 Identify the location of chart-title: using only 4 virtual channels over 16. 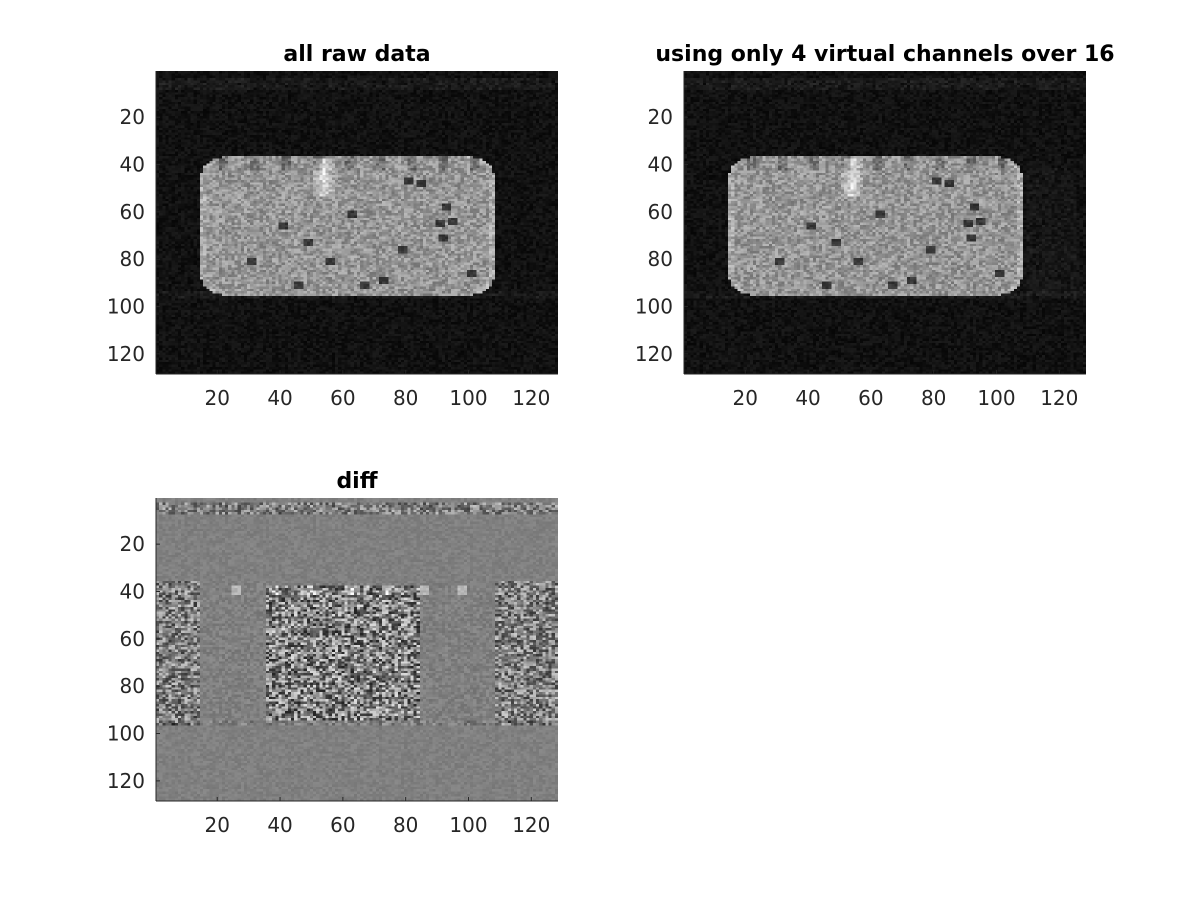
(884, 54).